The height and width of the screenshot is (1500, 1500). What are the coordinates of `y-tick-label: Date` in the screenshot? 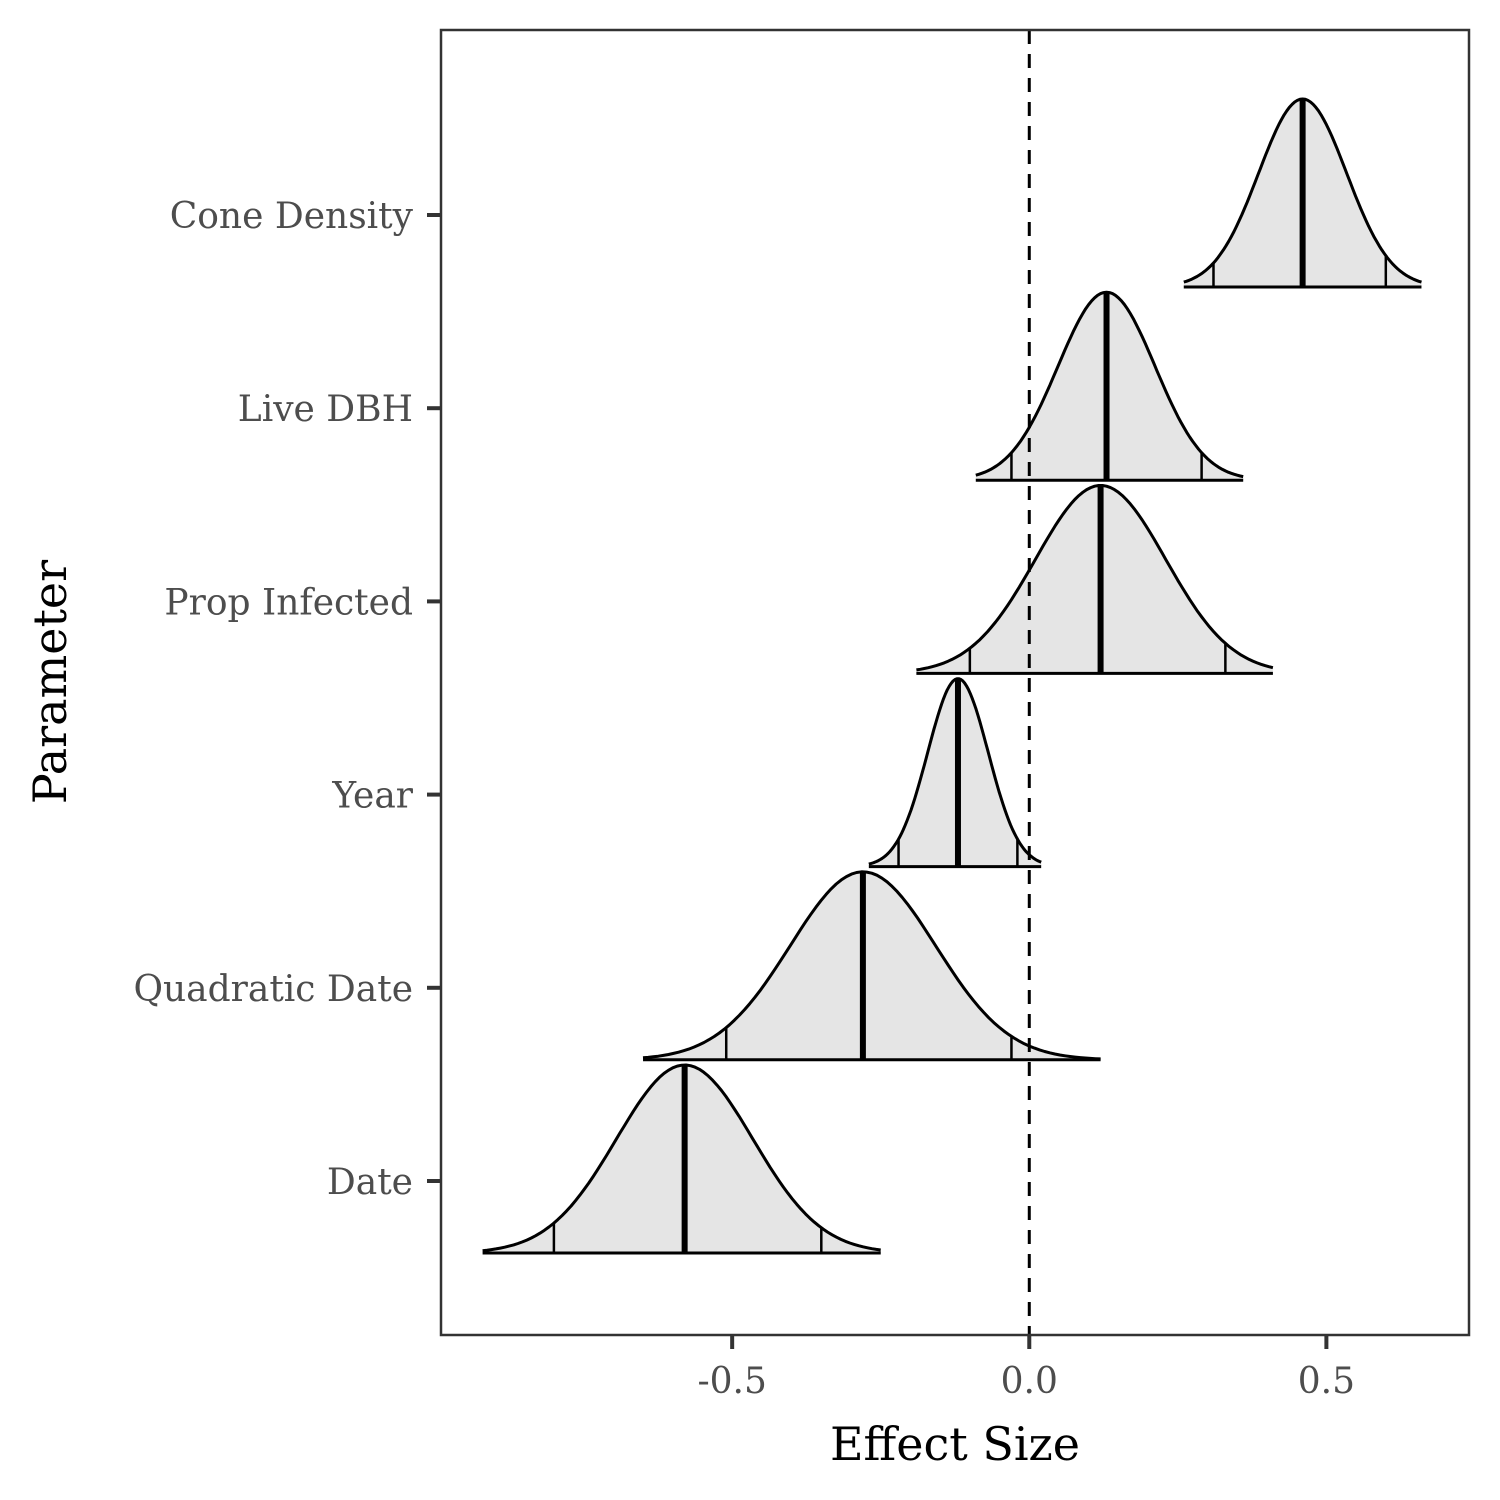 It's located at (370, 1182).